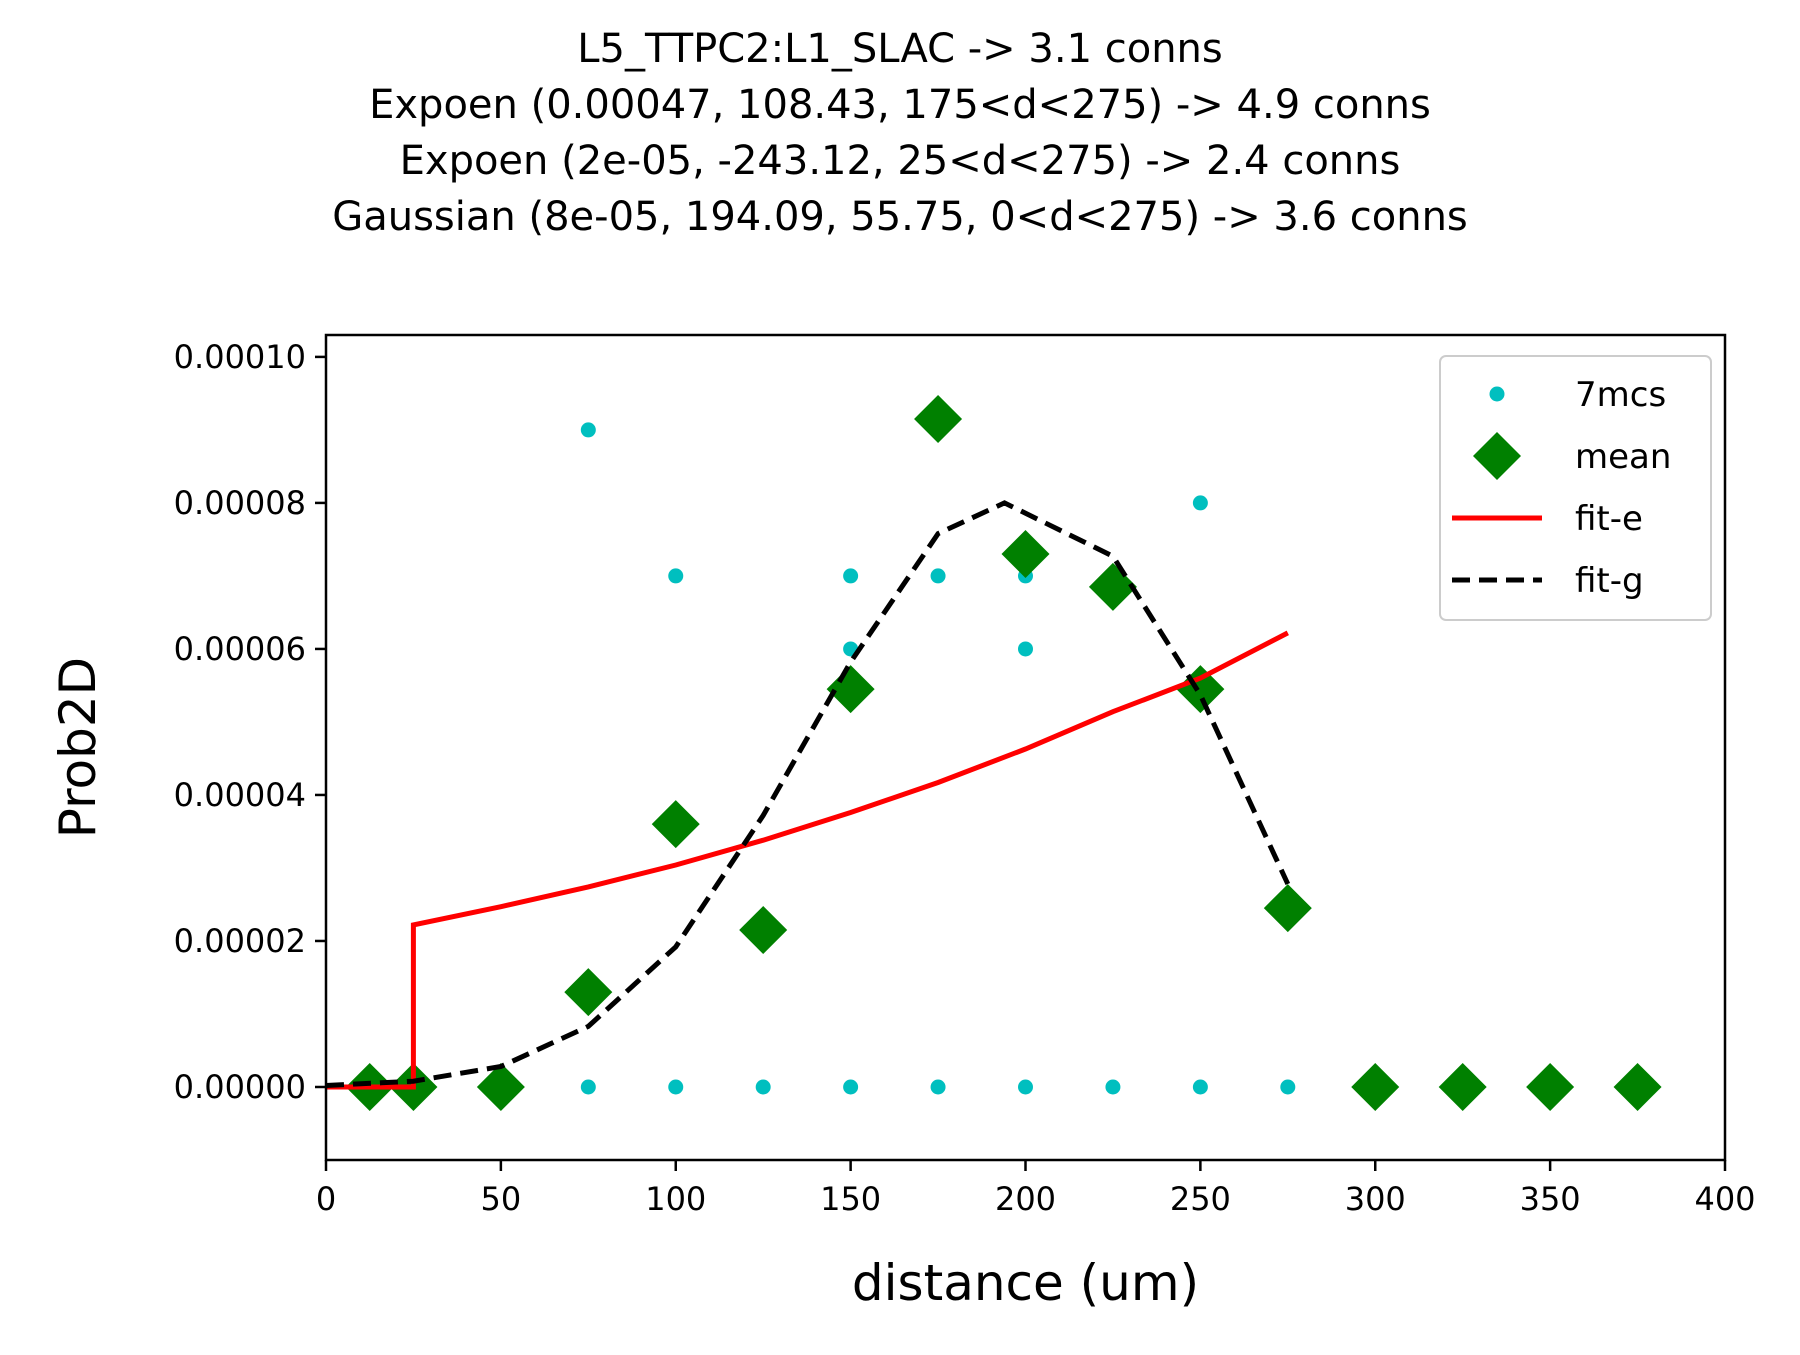 The height and width of the screenshot is (1355, 1800). Describe the element at coordinates (1025, 1199) in the screenshot. I see `x-tick-label: 200` at that location.